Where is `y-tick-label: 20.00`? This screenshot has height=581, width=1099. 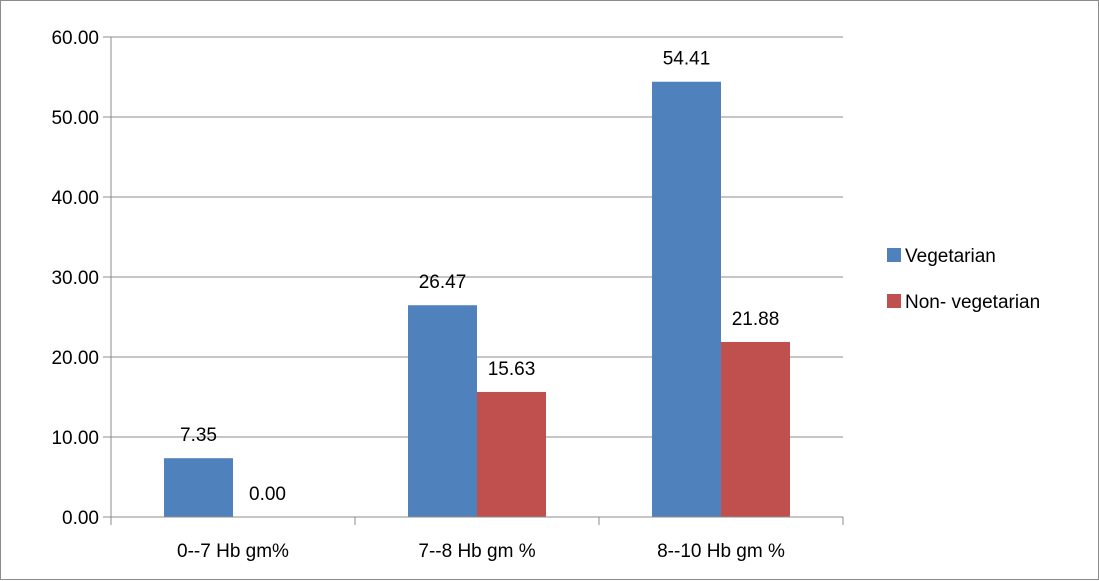 y-tick-label: 20.00 is located at coordinates (75, 358).